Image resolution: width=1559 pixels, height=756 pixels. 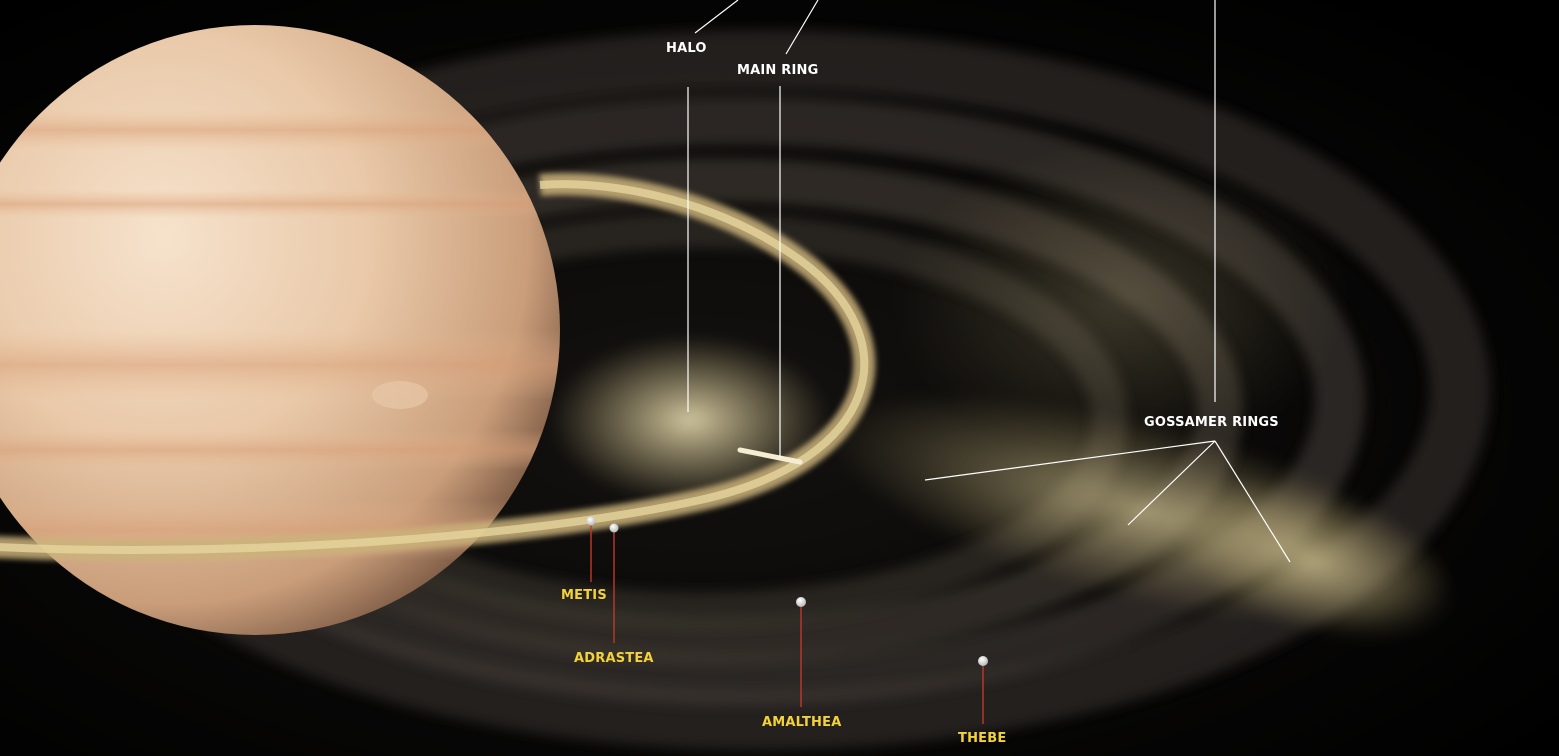 What do you see at coordinates (778, 70) in the screenshot?
I see `main-ring-label: MAIN RING` at bounding box center [778, 70].